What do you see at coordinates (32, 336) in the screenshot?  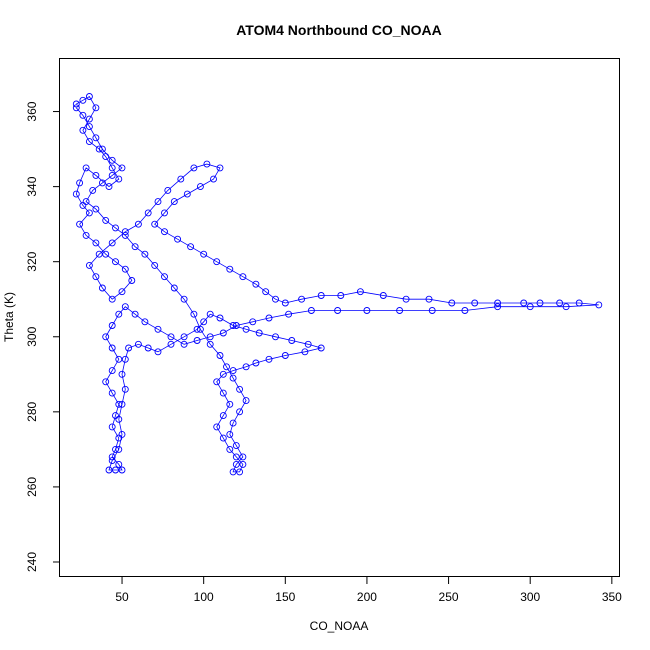 I see `y-tick-label: 300` at bounding box center [32, 336].